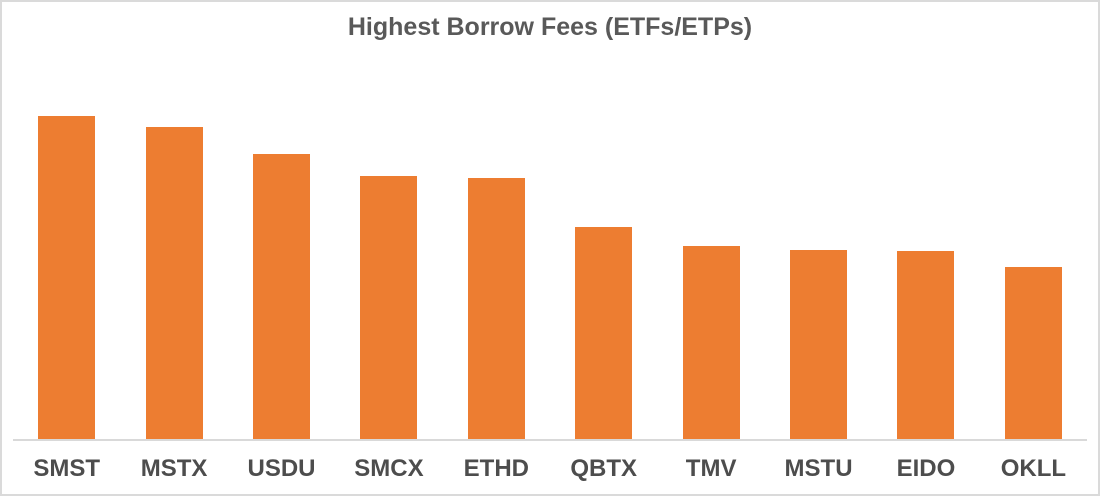 The width and height of the screenshot is (1100, 496). Describe the element at coordinates (550, 440) in the screenshot. I see `x-axis-line` at that location.